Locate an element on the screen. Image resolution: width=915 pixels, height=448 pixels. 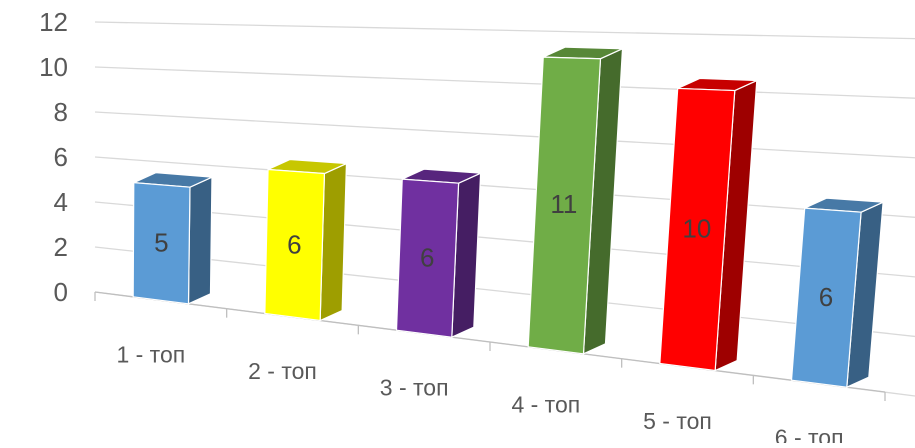
y-tick-label: 2 is located at coordinates (61, 247).